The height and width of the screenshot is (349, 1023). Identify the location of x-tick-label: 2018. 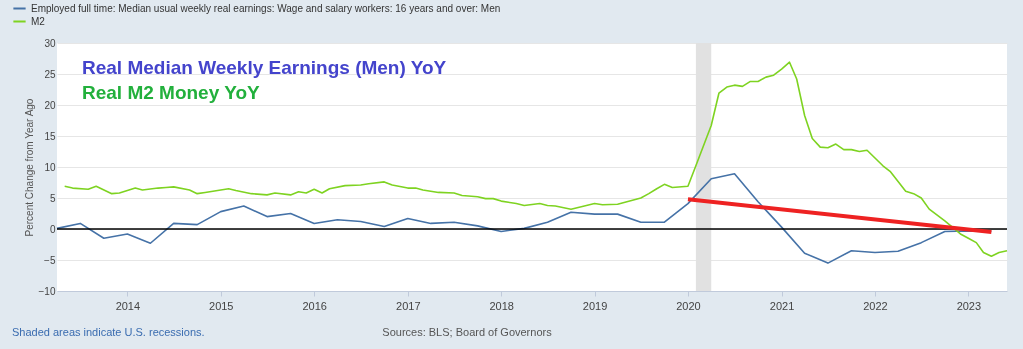
(501, 305).